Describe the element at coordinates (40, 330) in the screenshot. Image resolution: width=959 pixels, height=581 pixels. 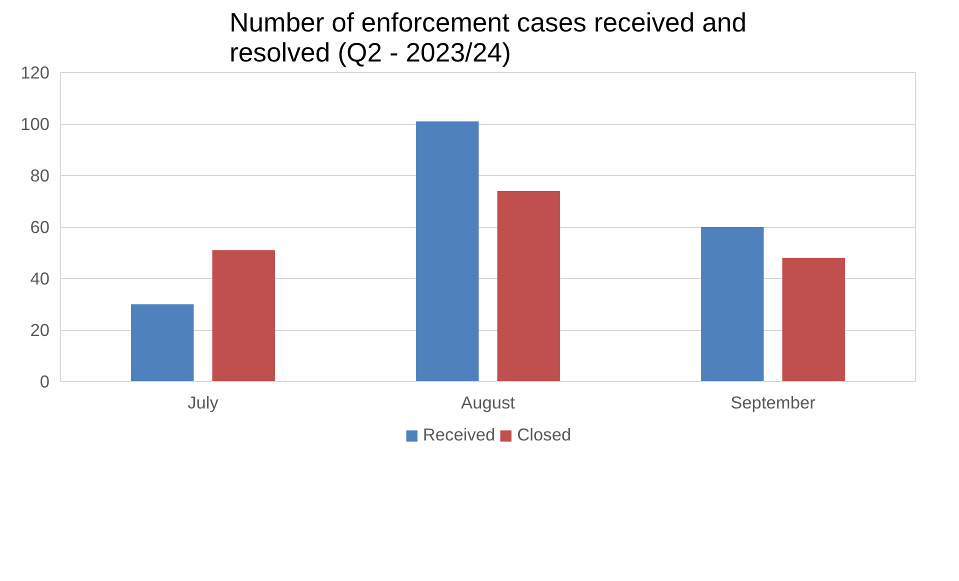
I see `y-tick-label: 20` at that location.